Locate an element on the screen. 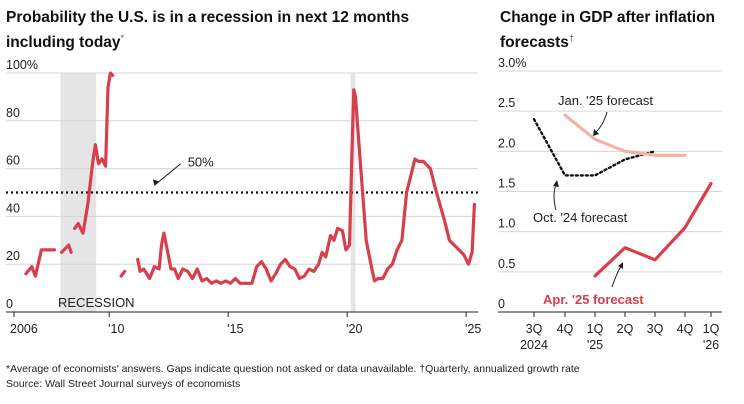 The height and width of the screenshot is (404, 744). right-y-tick-label: 2.0 is located at coordinates (506, 143).